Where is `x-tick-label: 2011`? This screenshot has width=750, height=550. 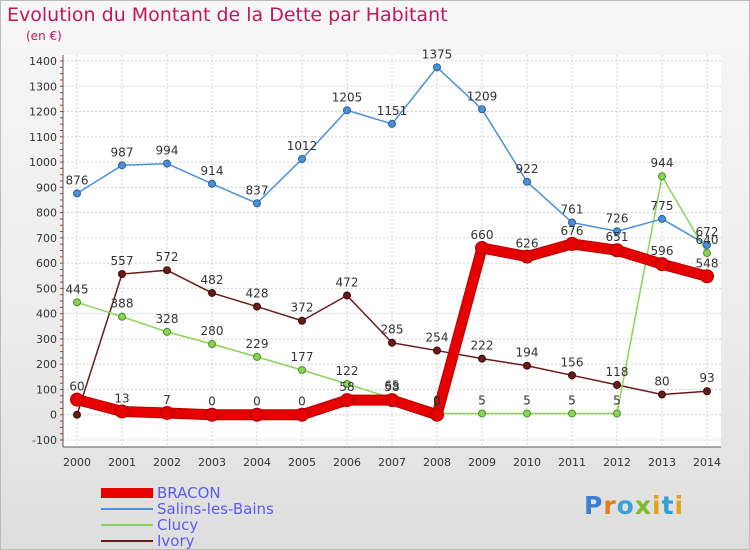
x-tick-label: 2011 is located at coordinates (572, 462).